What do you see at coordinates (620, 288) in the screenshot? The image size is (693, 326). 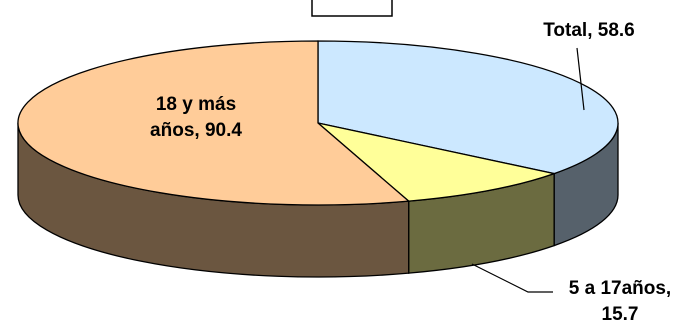 I see `data-label-line: 5 a 17años,` at bounding box center [620, 288].